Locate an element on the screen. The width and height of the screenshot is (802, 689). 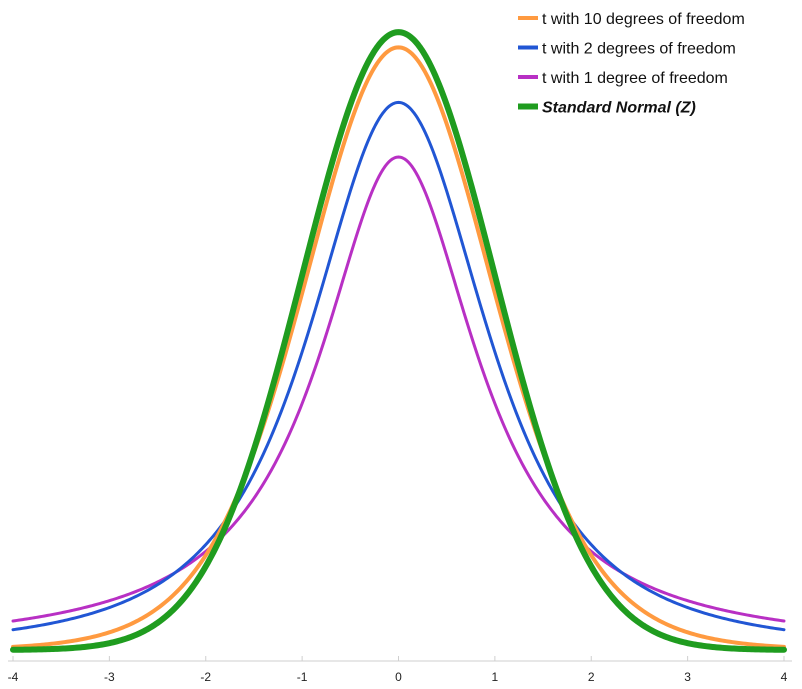
legend-entry-label: t with 1 degree of freedom is located at coordinates (635, 78).